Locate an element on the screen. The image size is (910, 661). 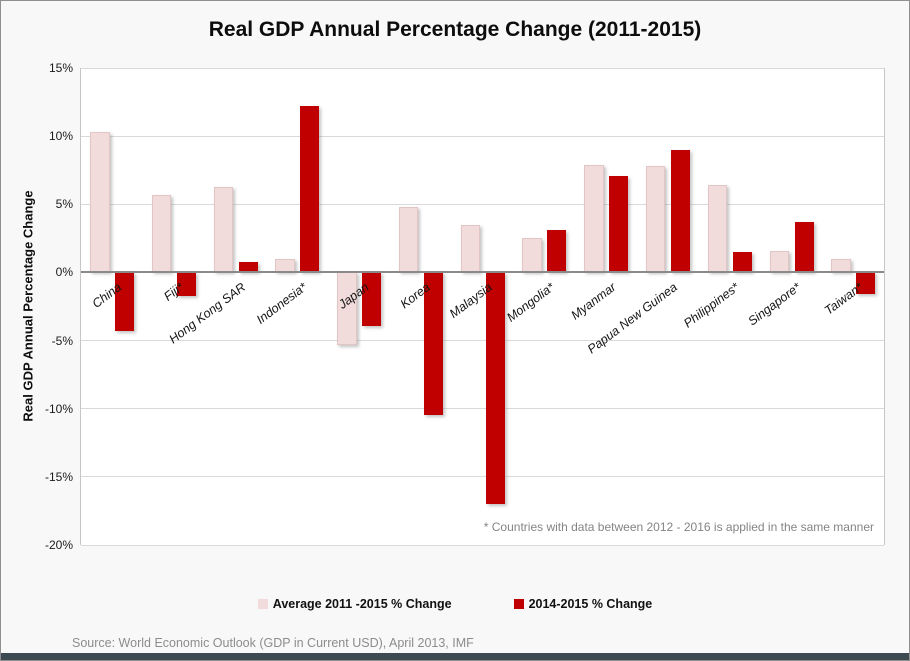
y-axis-tick-label: -15% is located at coordinates (58, 476).